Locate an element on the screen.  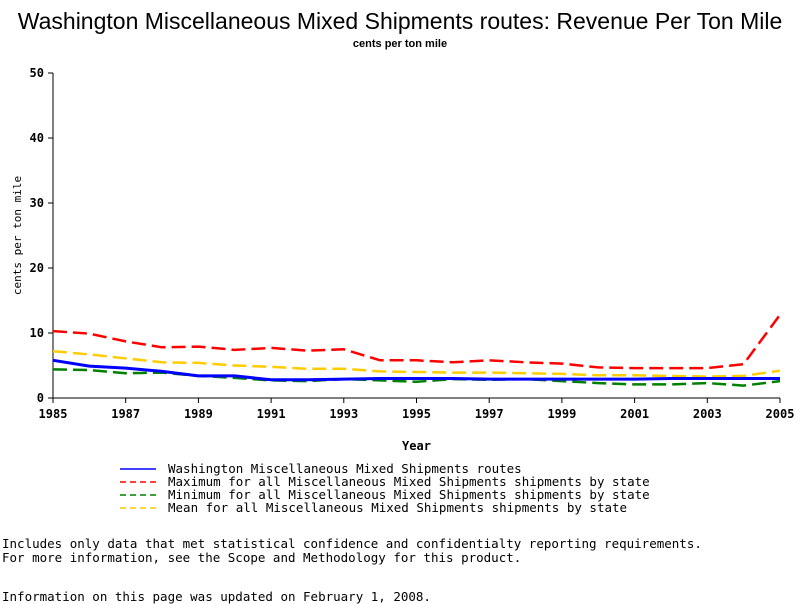
series-line-maximum is located at coordinates (417, 342).